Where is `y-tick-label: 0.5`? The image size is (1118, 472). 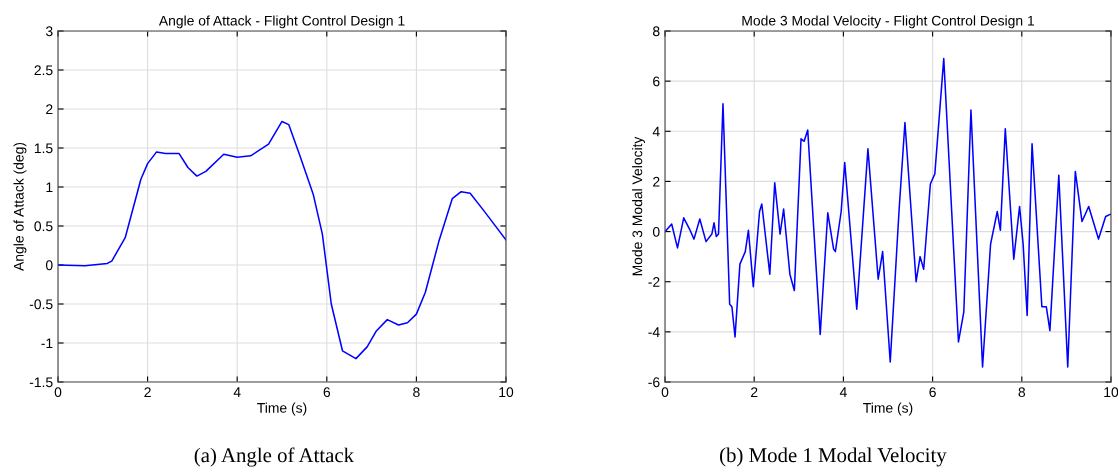 y-tick-label: 0.5 is located at coordinates (43, 226).